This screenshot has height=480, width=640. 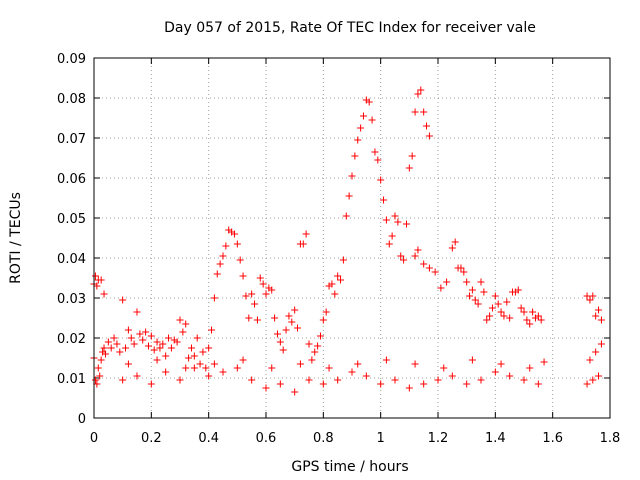 I want to click on x-tick-label: 0.2, so click(x=151, y=438).